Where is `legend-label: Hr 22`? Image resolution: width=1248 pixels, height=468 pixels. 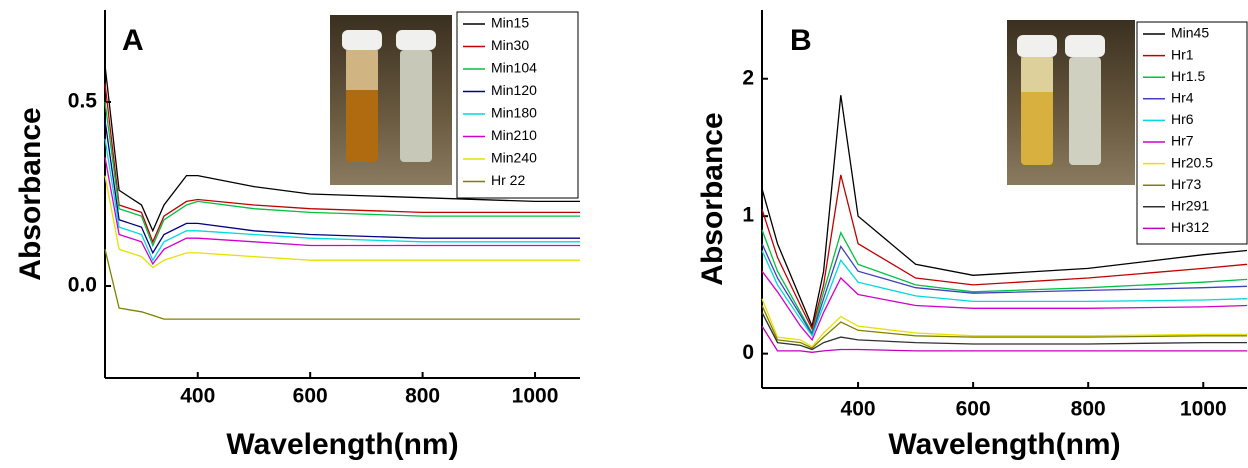 legend-label: Hr 22 is located at coordinates (508, 180).